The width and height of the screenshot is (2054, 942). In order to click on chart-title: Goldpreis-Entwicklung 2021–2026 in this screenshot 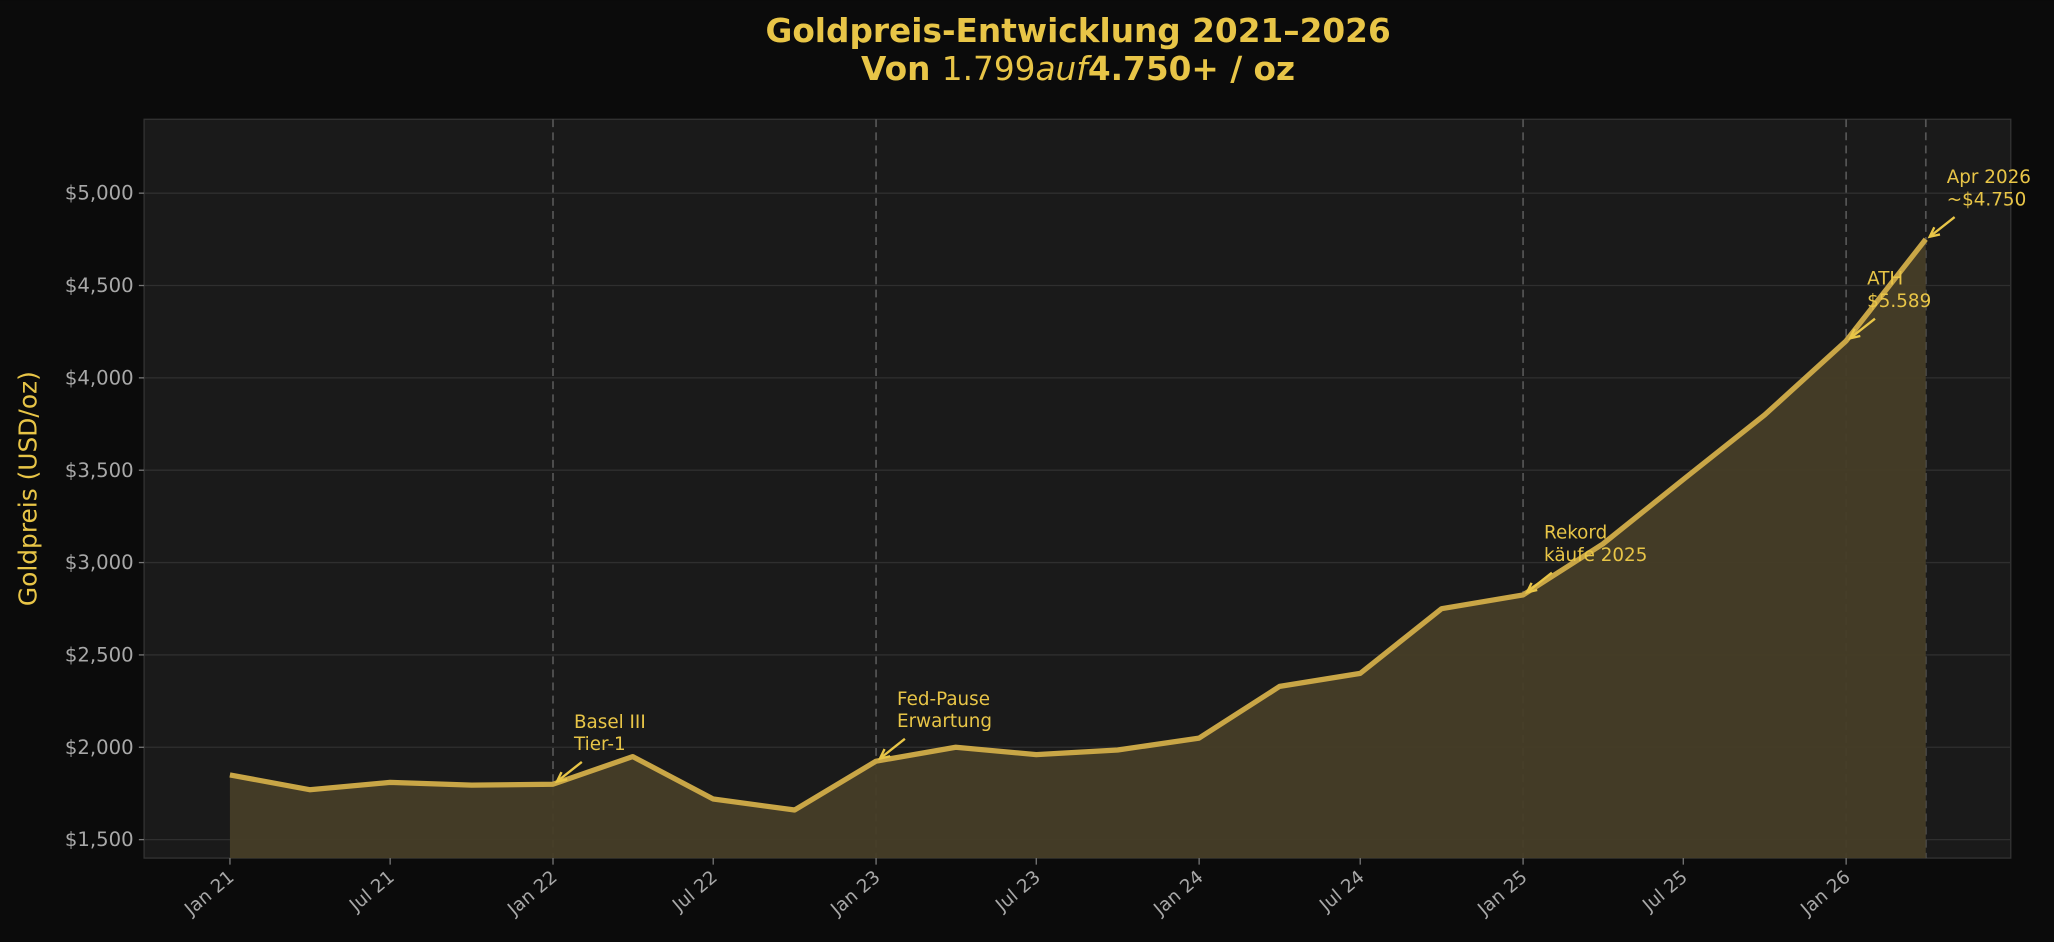, I will do `click(1077, 31)`.